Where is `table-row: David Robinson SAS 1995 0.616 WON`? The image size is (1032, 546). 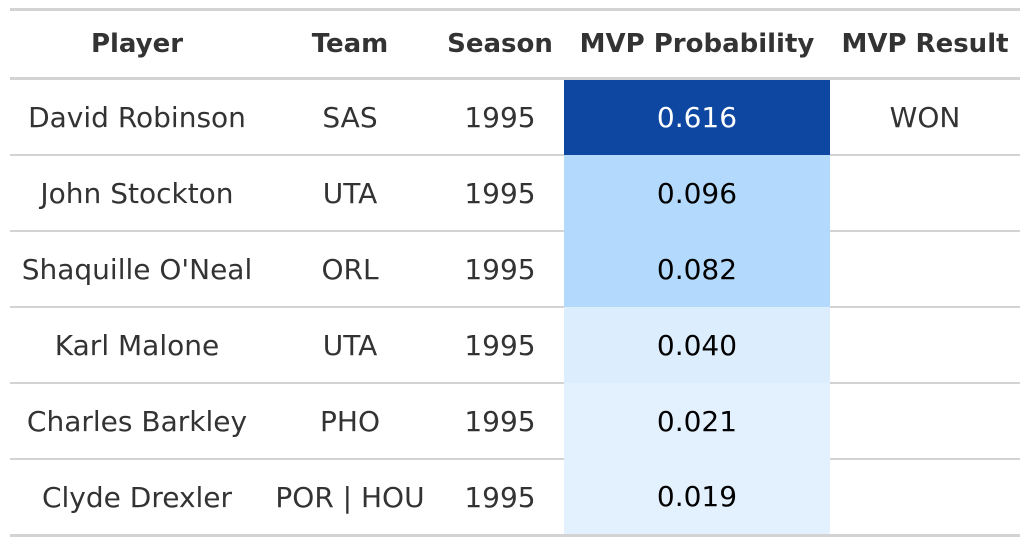
table-row: David Robinson SAS 1995 0.616 WON is located at coordinates (515, 116).